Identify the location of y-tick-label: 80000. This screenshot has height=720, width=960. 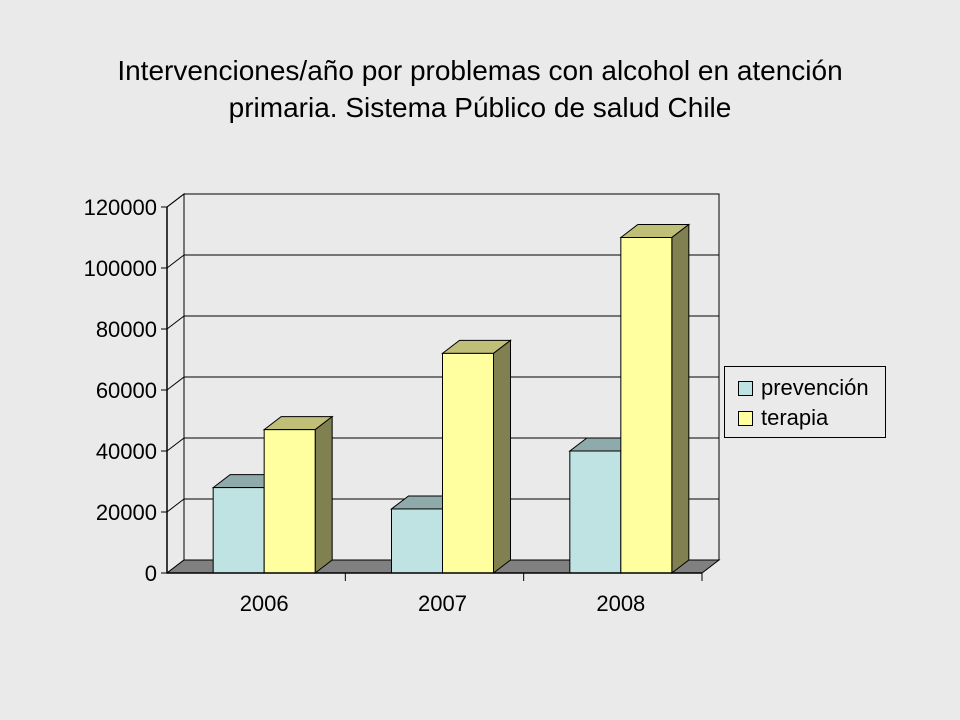
(126, 329).